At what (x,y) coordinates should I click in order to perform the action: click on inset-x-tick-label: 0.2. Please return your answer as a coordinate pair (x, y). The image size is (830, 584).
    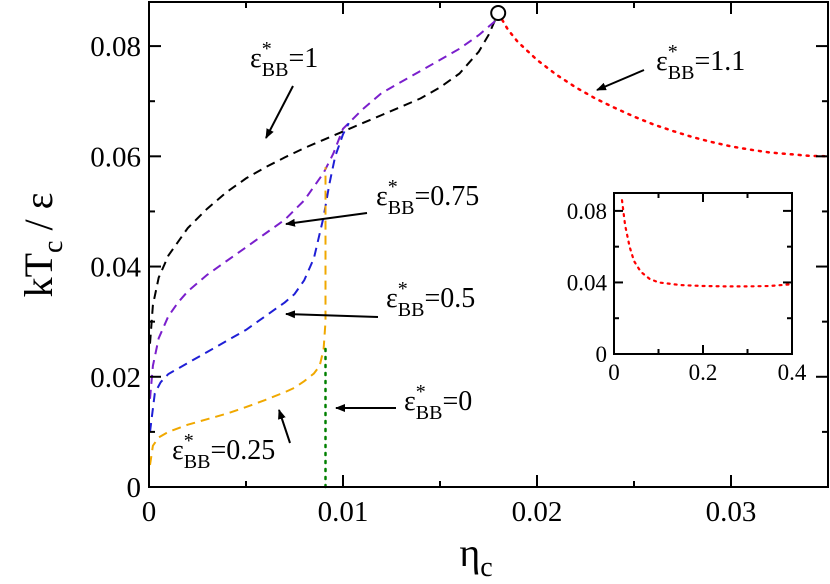
    Looking at the image, I should click on (703, 372).